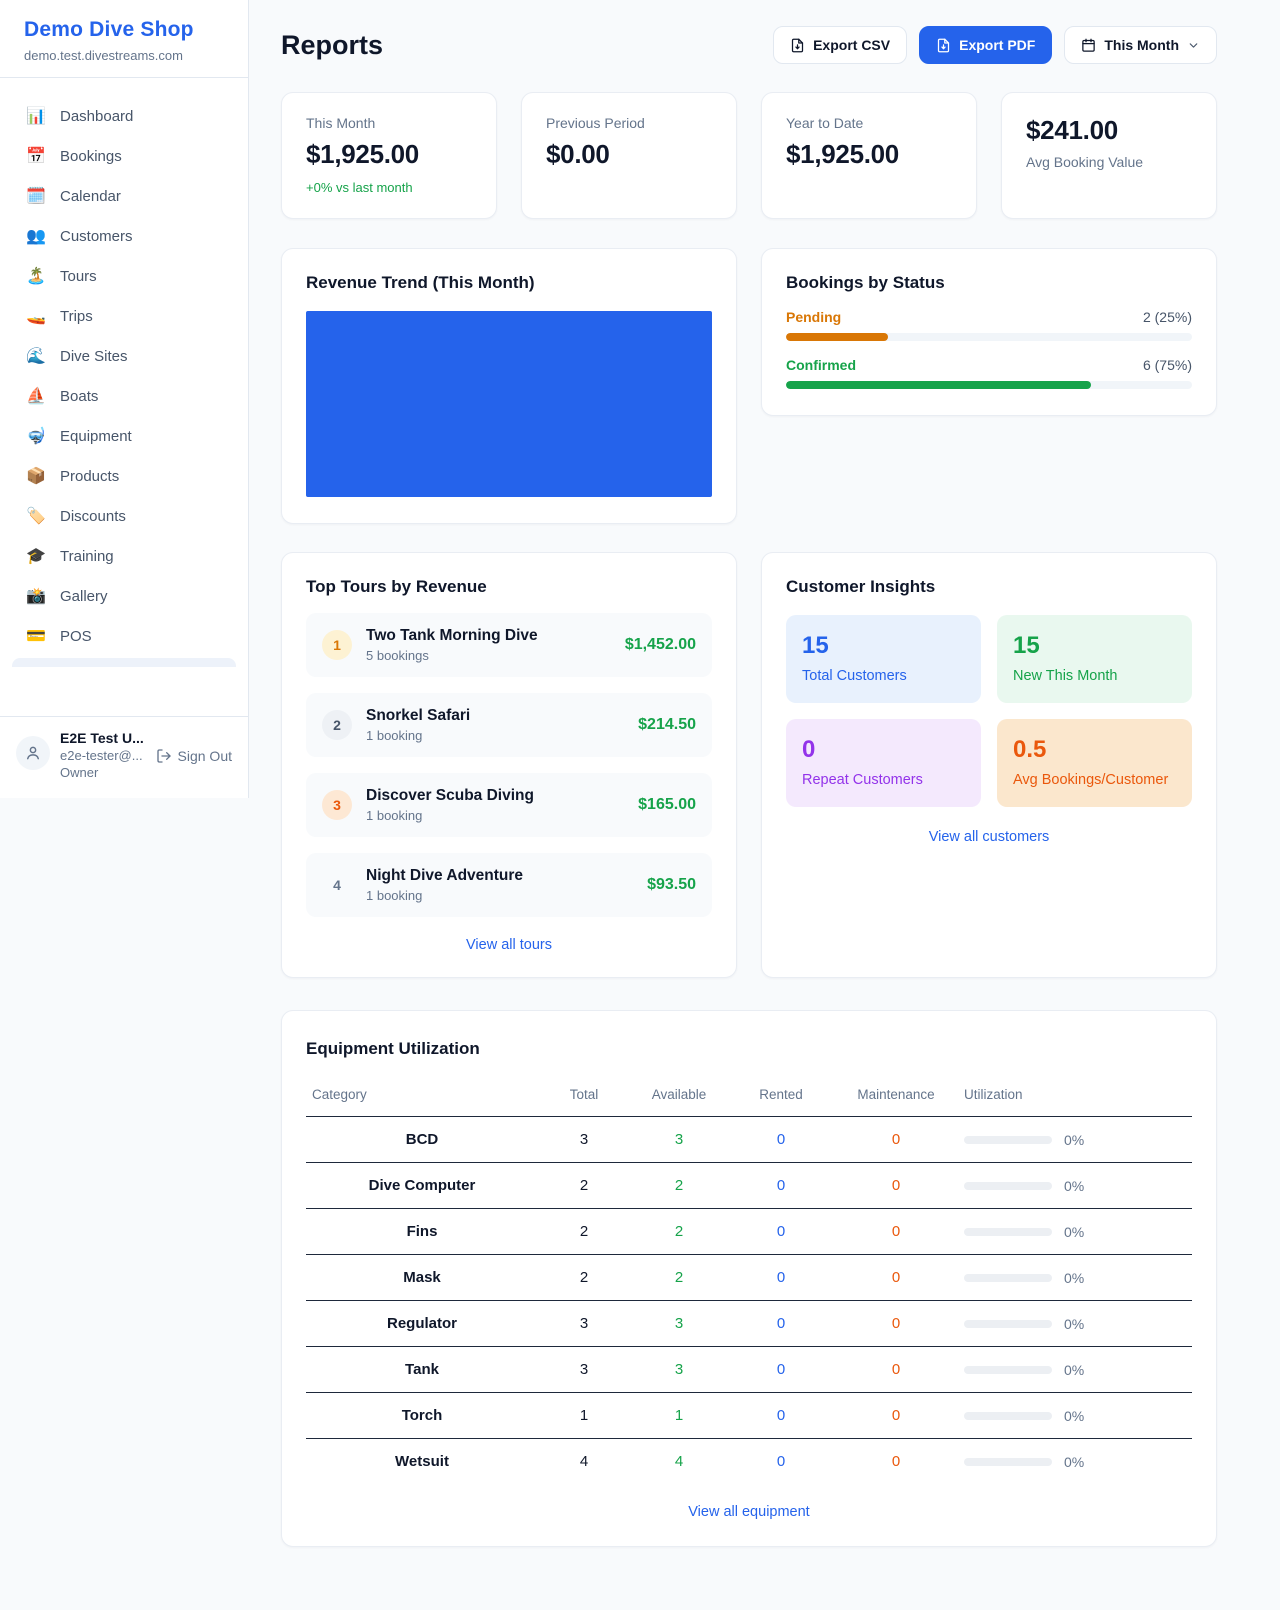 The height and width of the screenshot is (1610, 1280). What do you see at coordinates (584, 1098) in the screenshot?
I see `column-header-total: Total` at bounding box center [584, 1098].